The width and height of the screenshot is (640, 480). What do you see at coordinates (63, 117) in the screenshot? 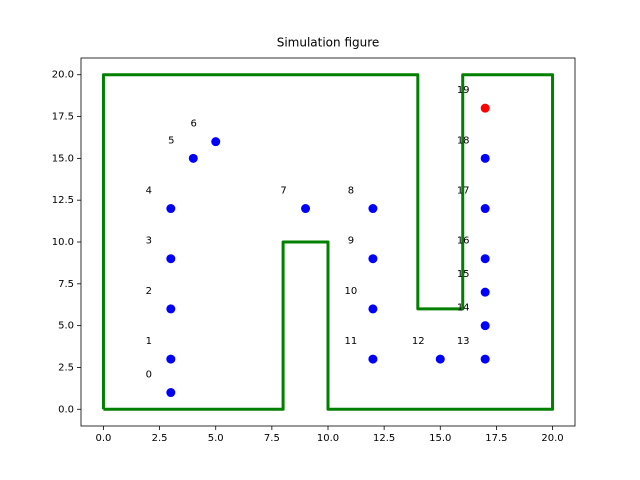
I see `y-tick-label: 17.5` at bounding box center [63, 117].